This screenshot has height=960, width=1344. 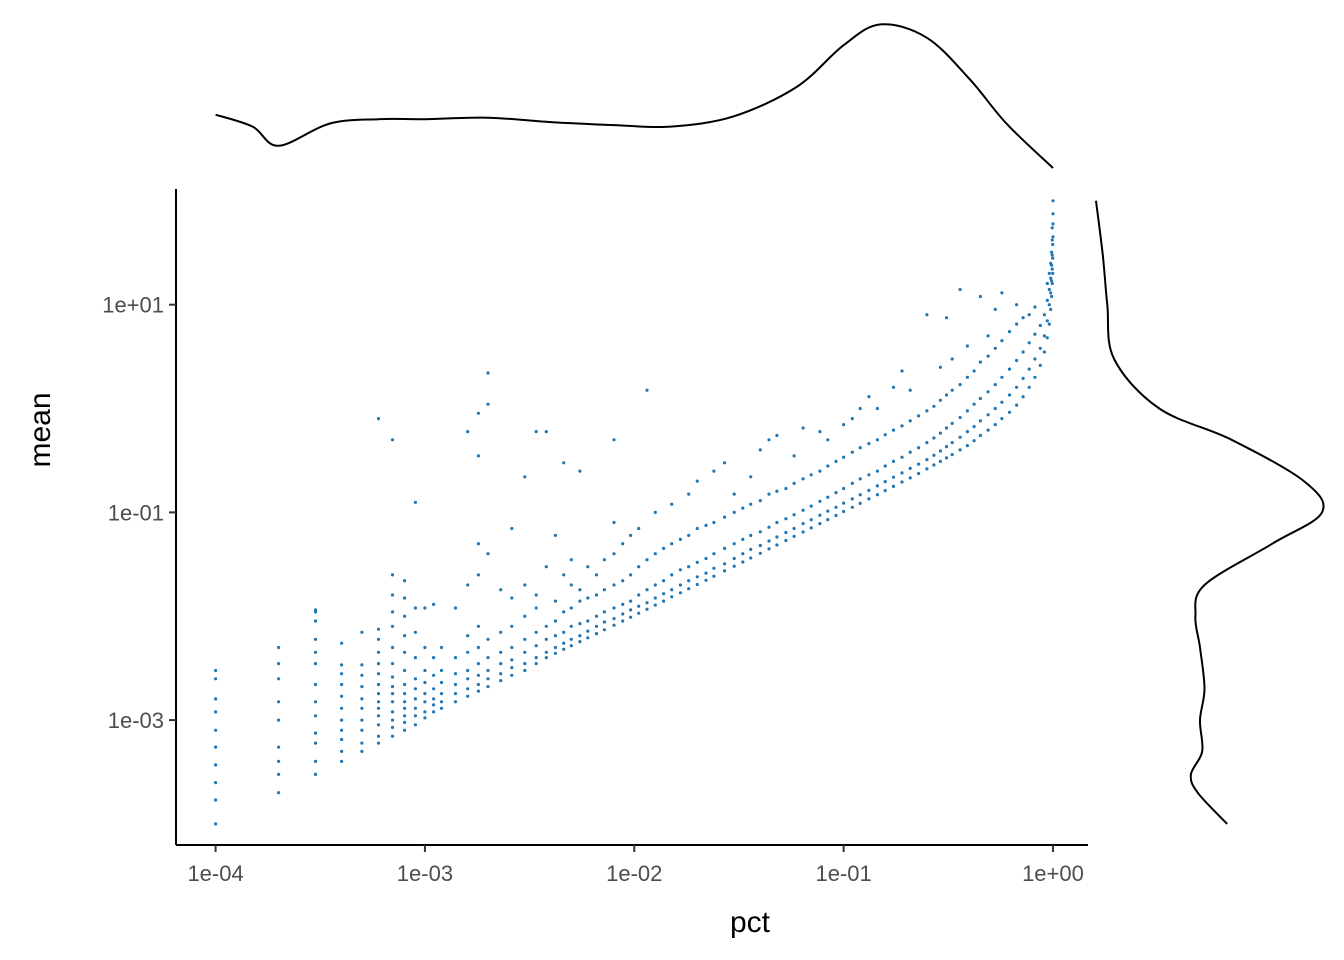 What do you see at coordinates (634, 96) in the screenshot?
I see `x-density-curve` at bounding box center [634, 96].